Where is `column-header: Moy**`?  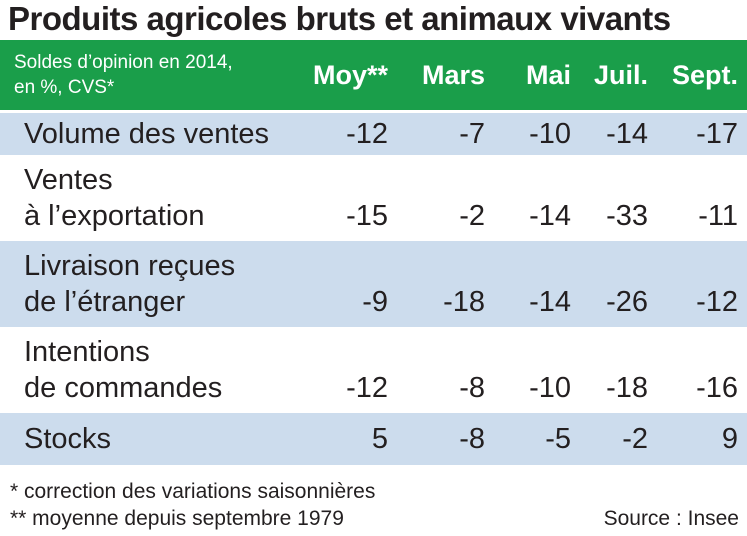 column-header: Moy** is located at coordinates (350, 75).